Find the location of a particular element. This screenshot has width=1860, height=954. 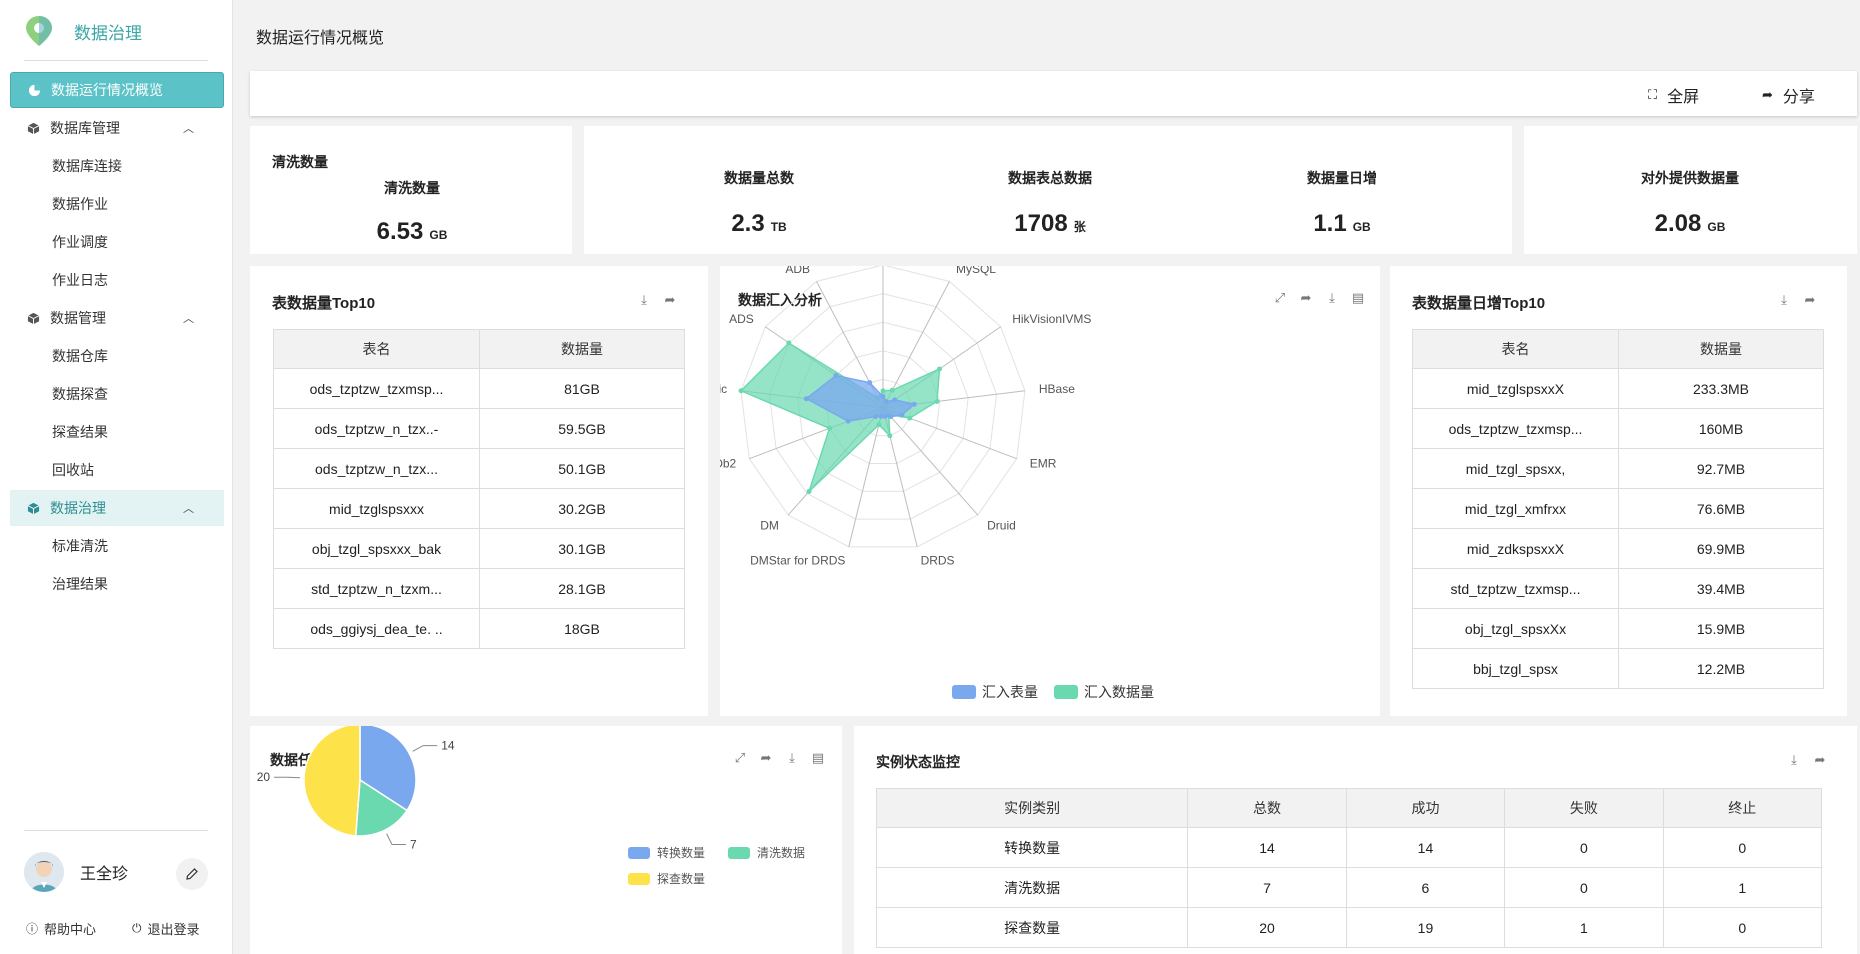

share-button: ➦ 分享 is located at coordinates (1788, 95).